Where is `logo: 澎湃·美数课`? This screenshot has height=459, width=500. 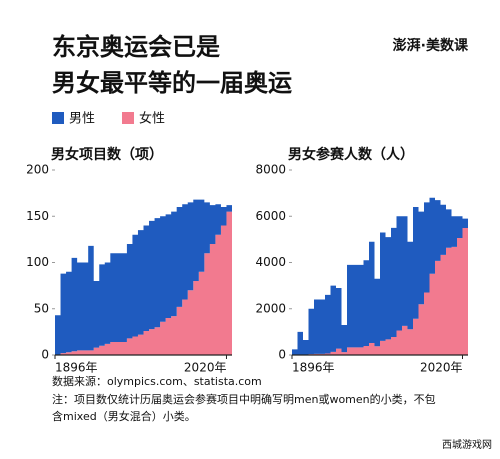
logo: 澎湃·美数课 is located at coordinates (431, 45).